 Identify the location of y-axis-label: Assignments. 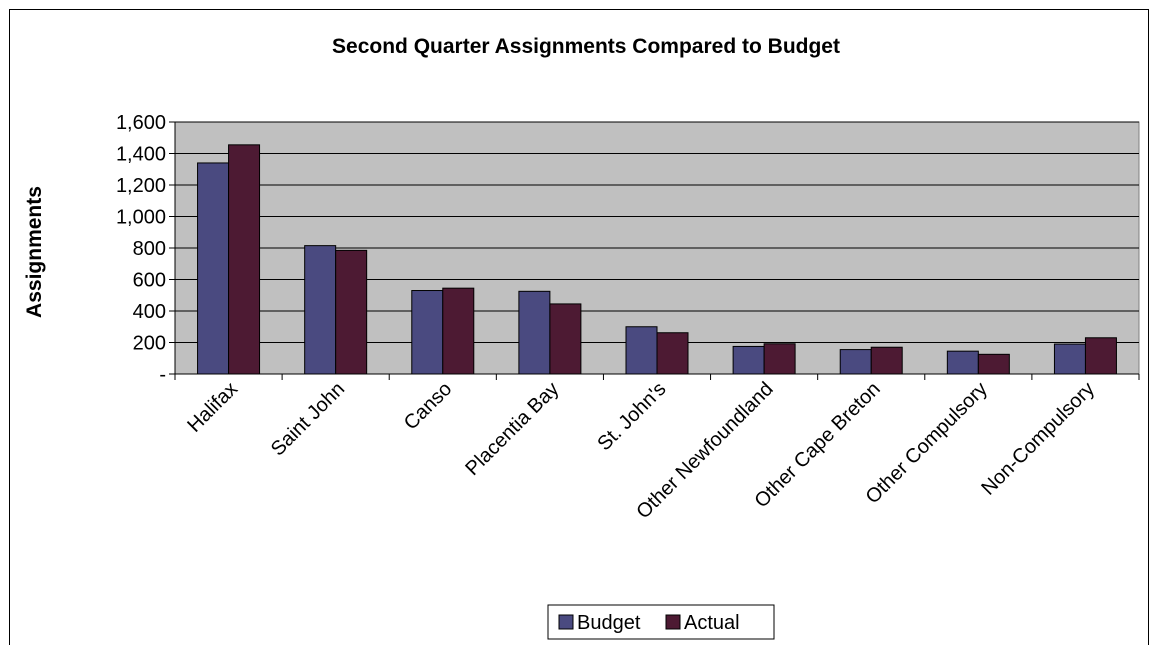
(34, 252).